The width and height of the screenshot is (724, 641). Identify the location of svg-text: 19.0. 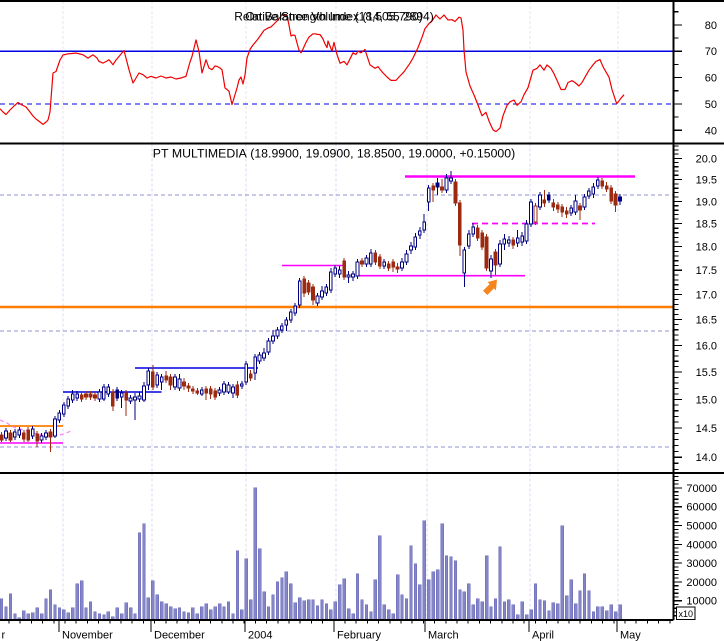
(706, 202).